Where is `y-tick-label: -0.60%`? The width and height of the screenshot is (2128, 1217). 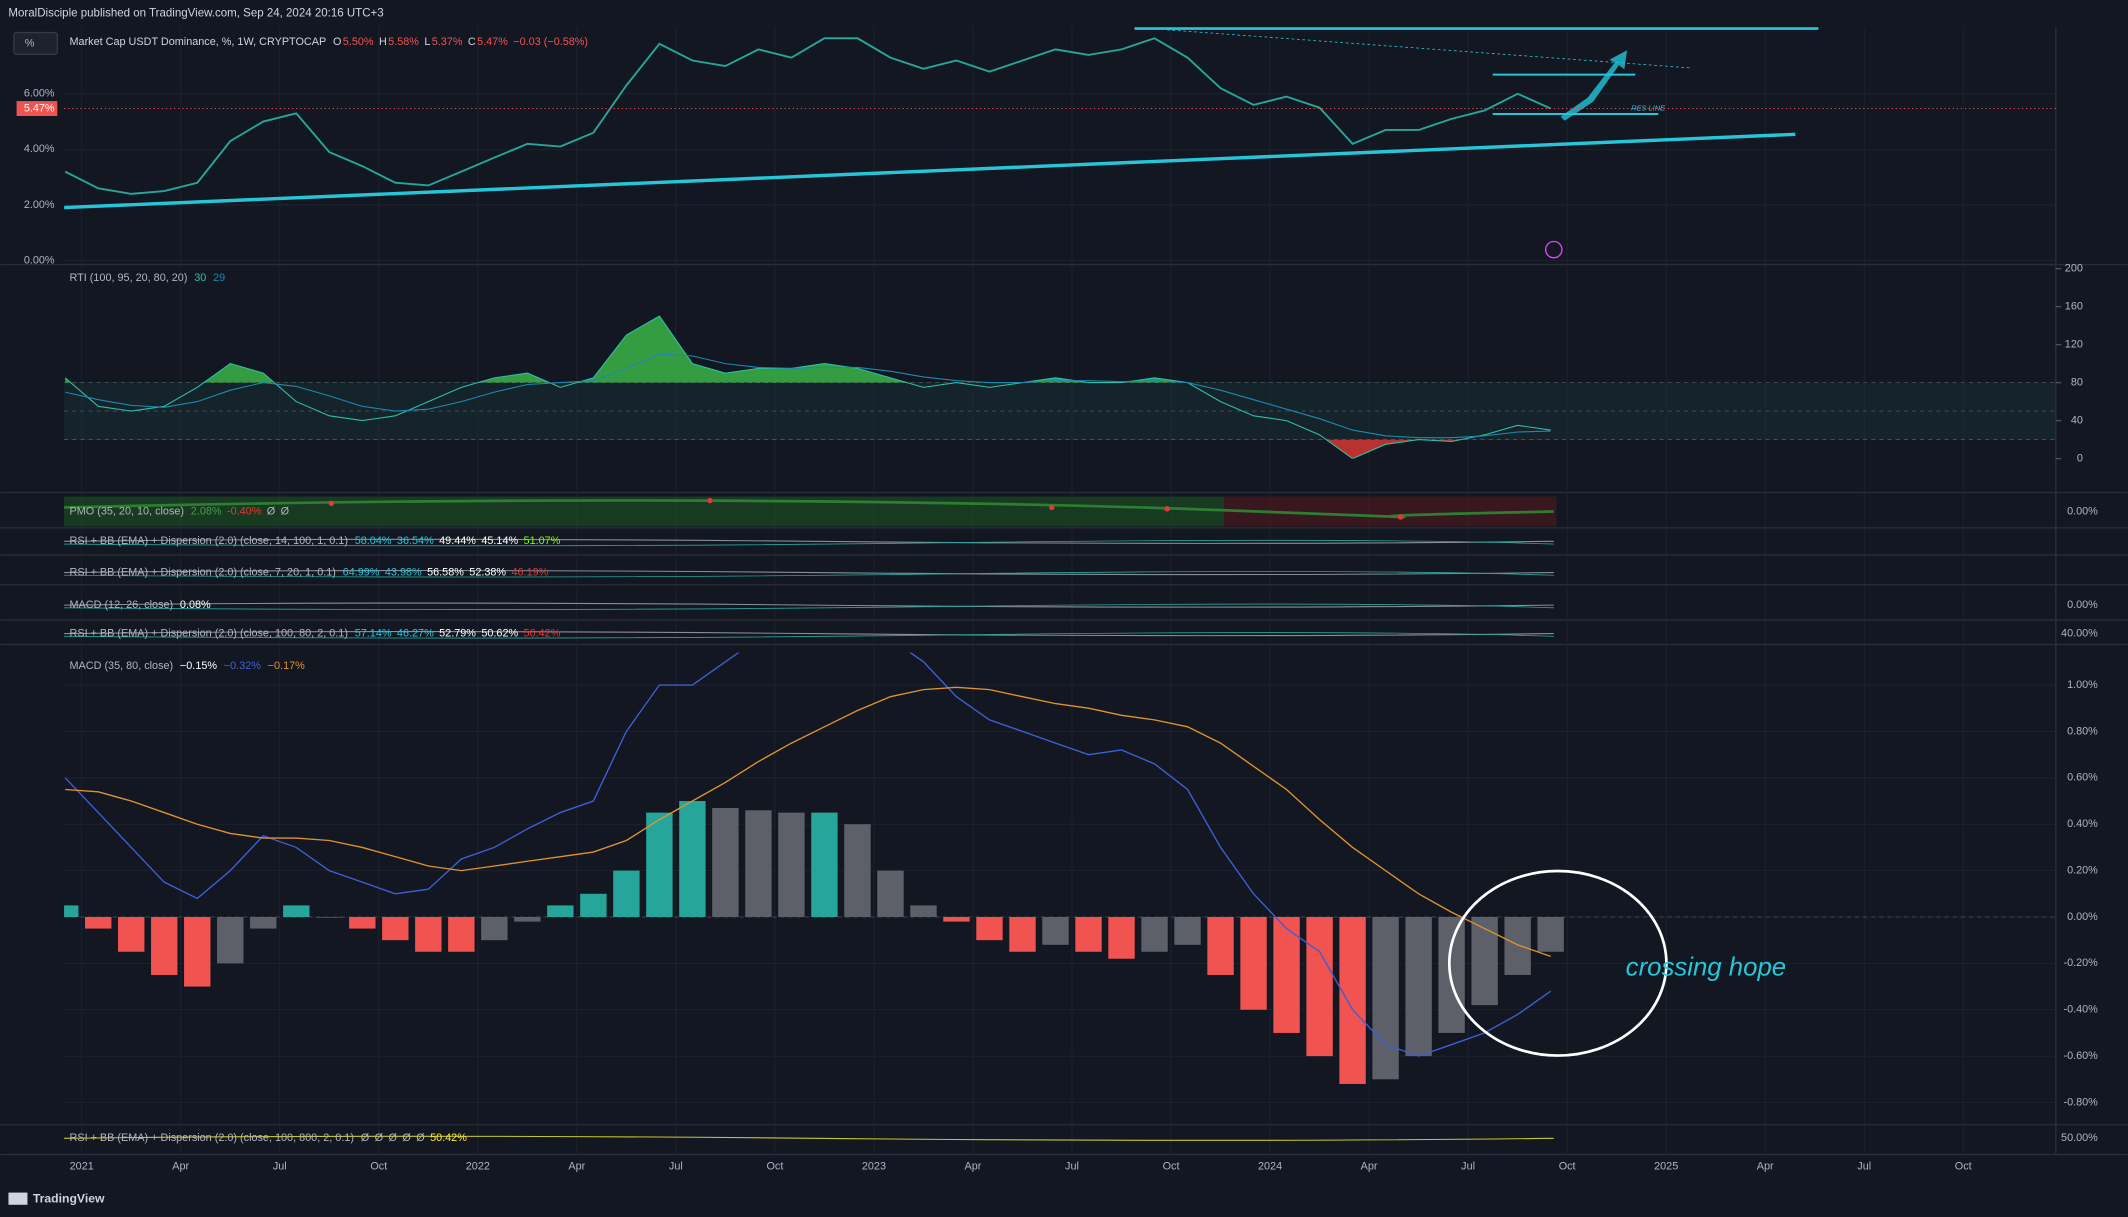
y-tick-label: -0.60% is located at coordinates (2080, 1056).